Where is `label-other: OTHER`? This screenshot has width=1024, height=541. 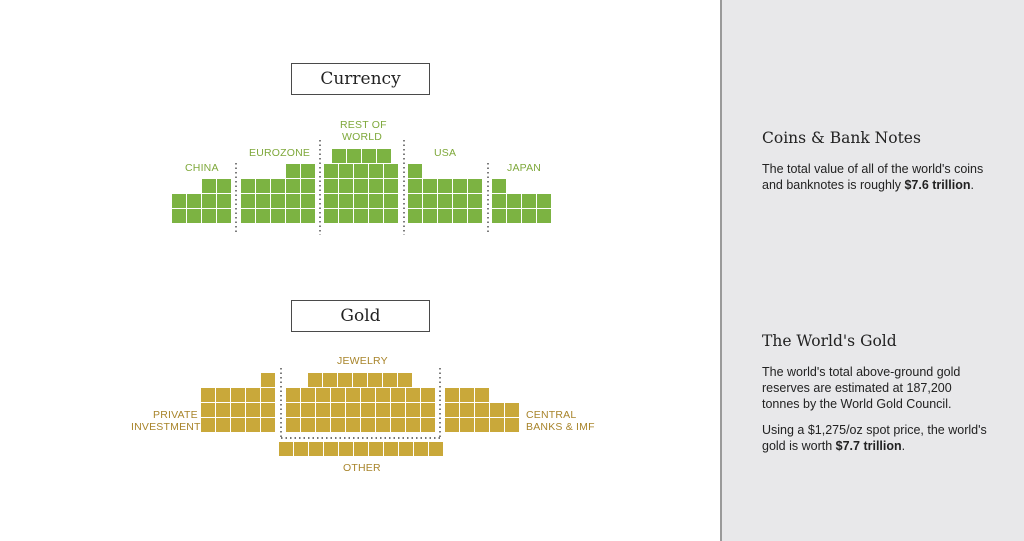
label-other: OTHER is located at coordinates (362, 468).